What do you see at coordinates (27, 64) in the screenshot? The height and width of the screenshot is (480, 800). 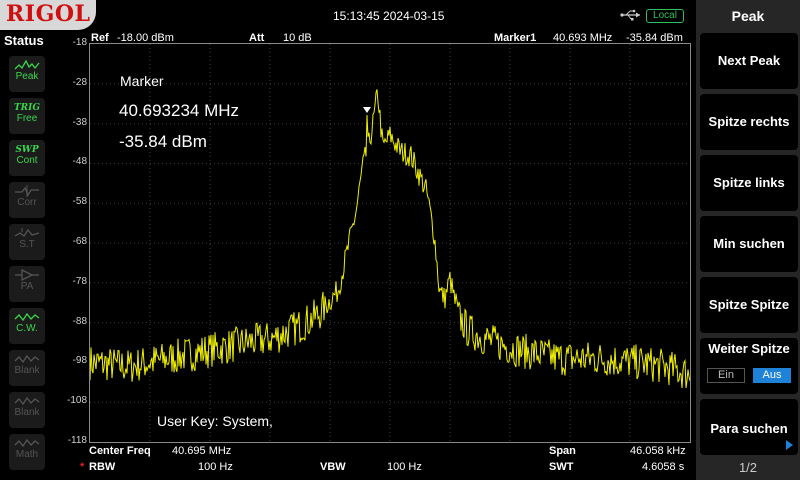 I see `peak-detector-icon` at bounding box center [27, 64].